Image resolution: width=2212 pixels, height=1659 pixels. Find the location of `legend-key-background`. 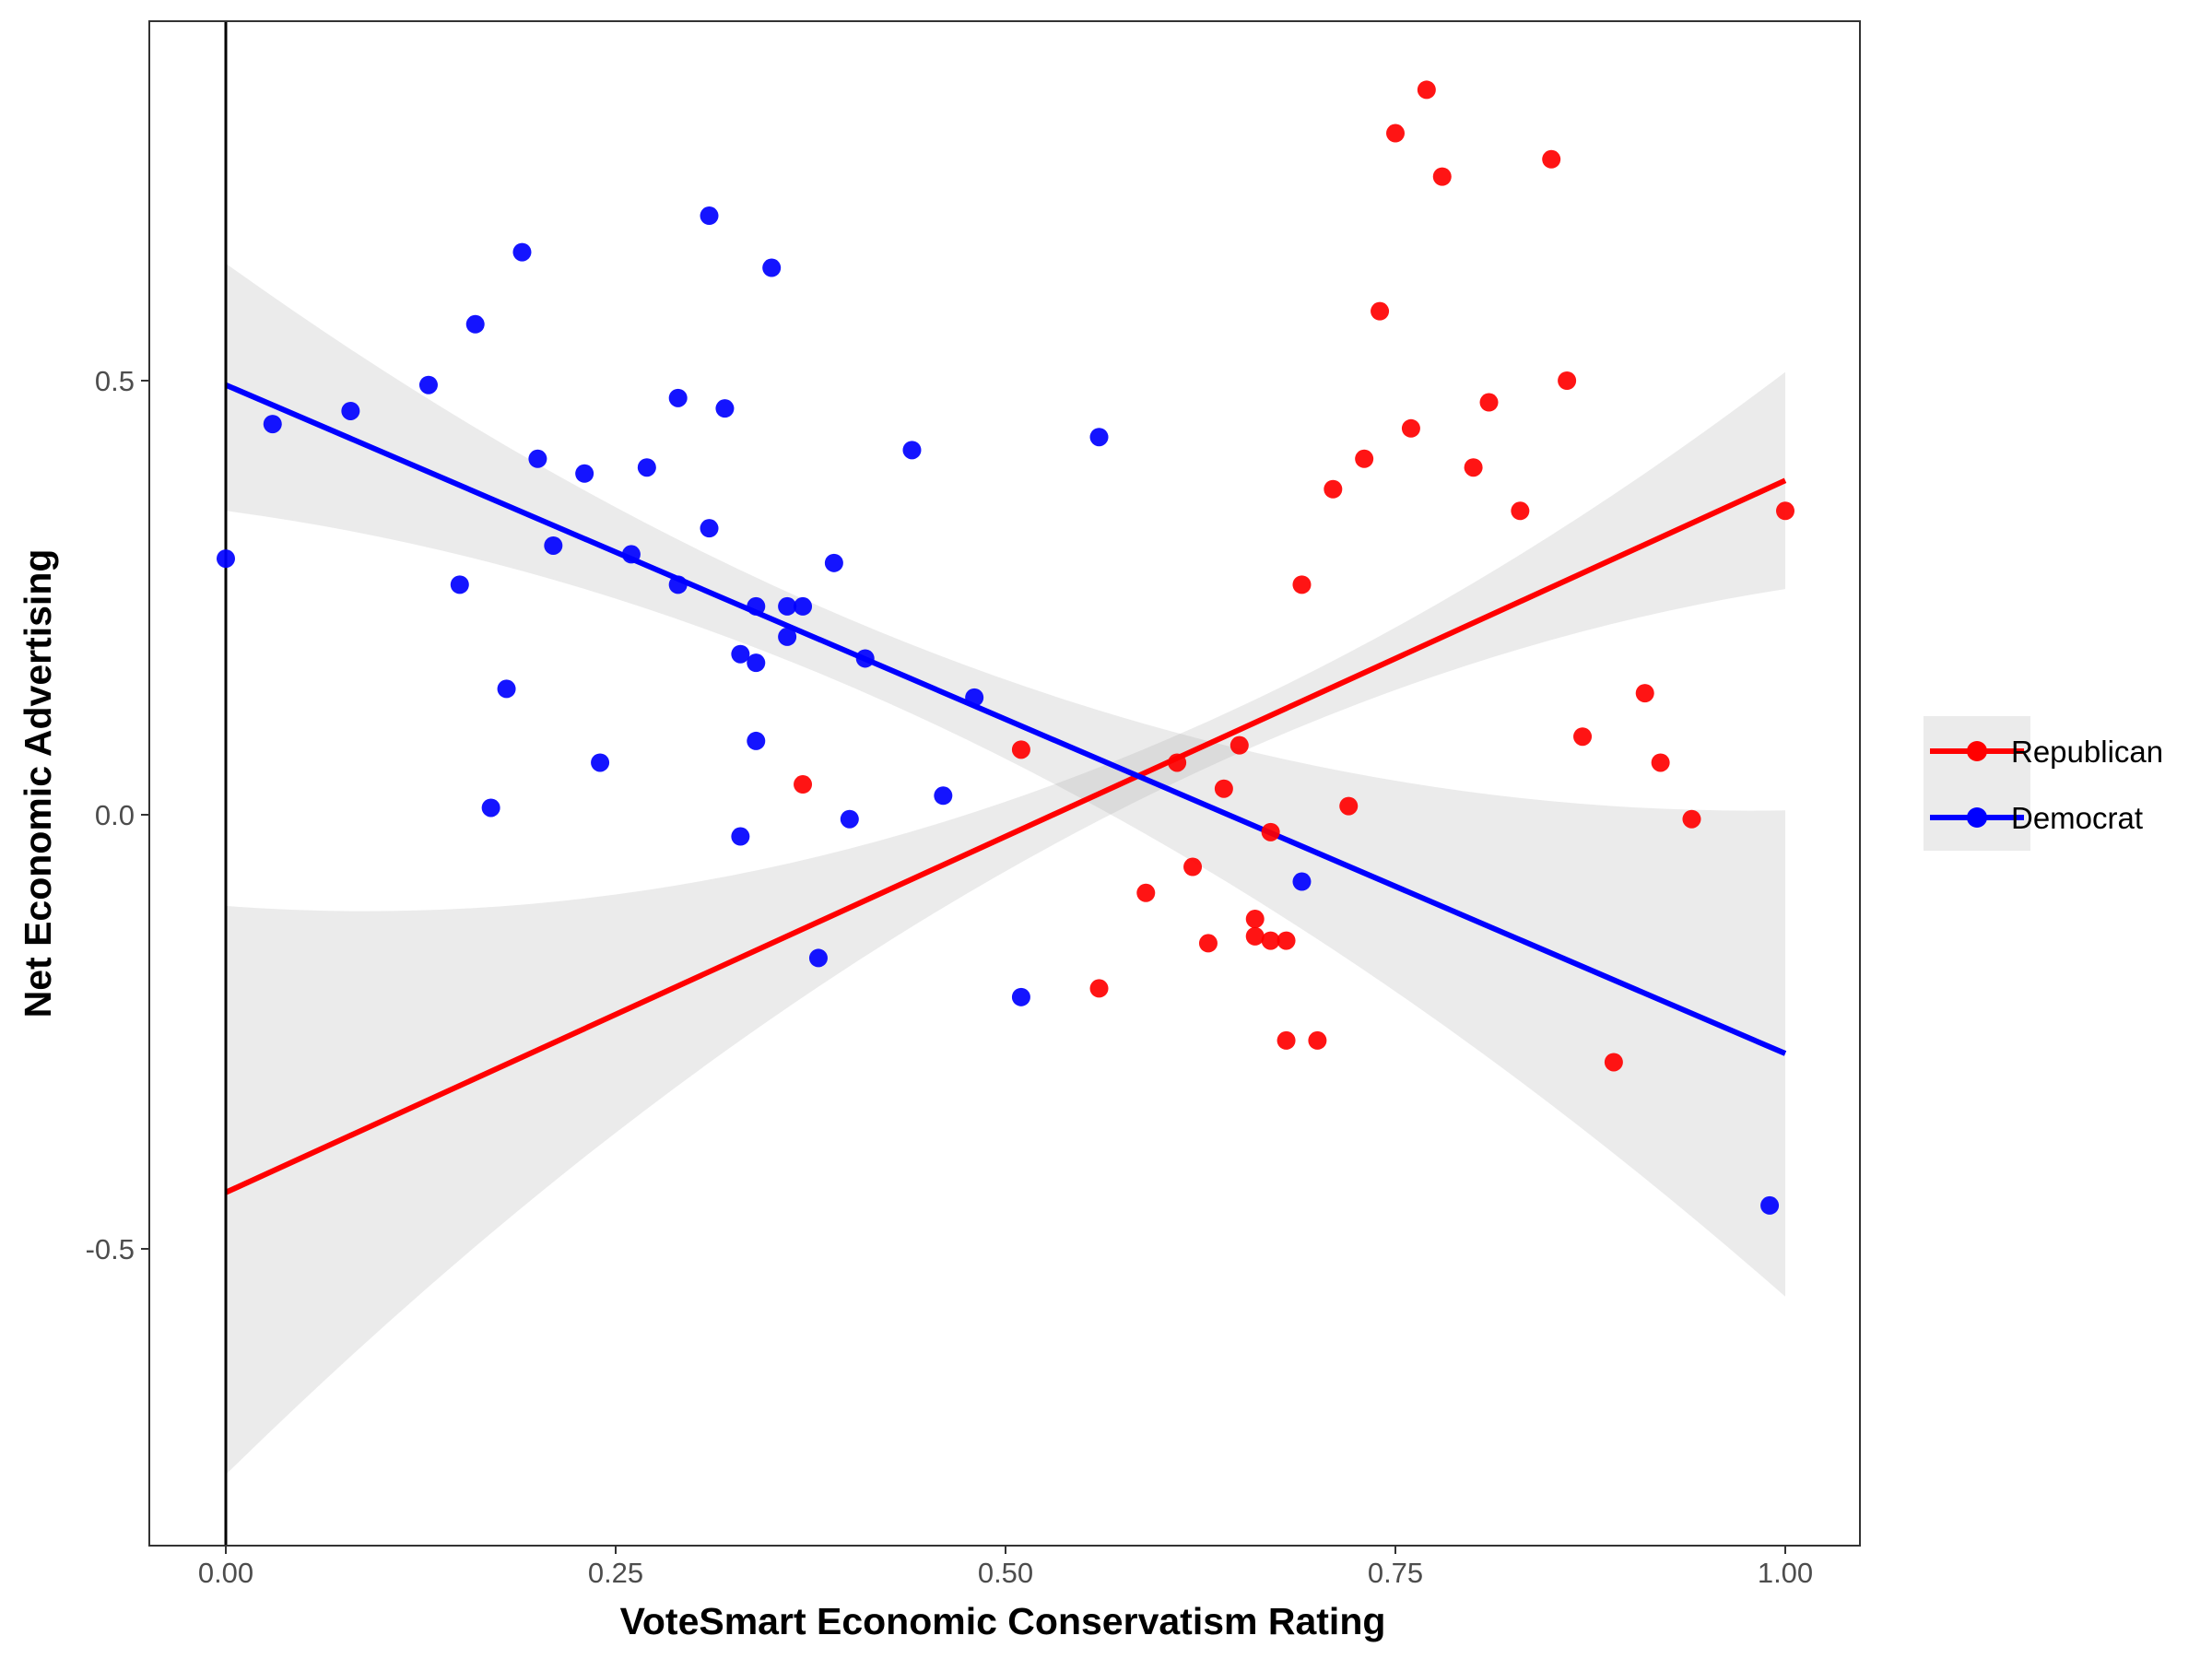

legend-key-background is located at coordinates (1977, 783).